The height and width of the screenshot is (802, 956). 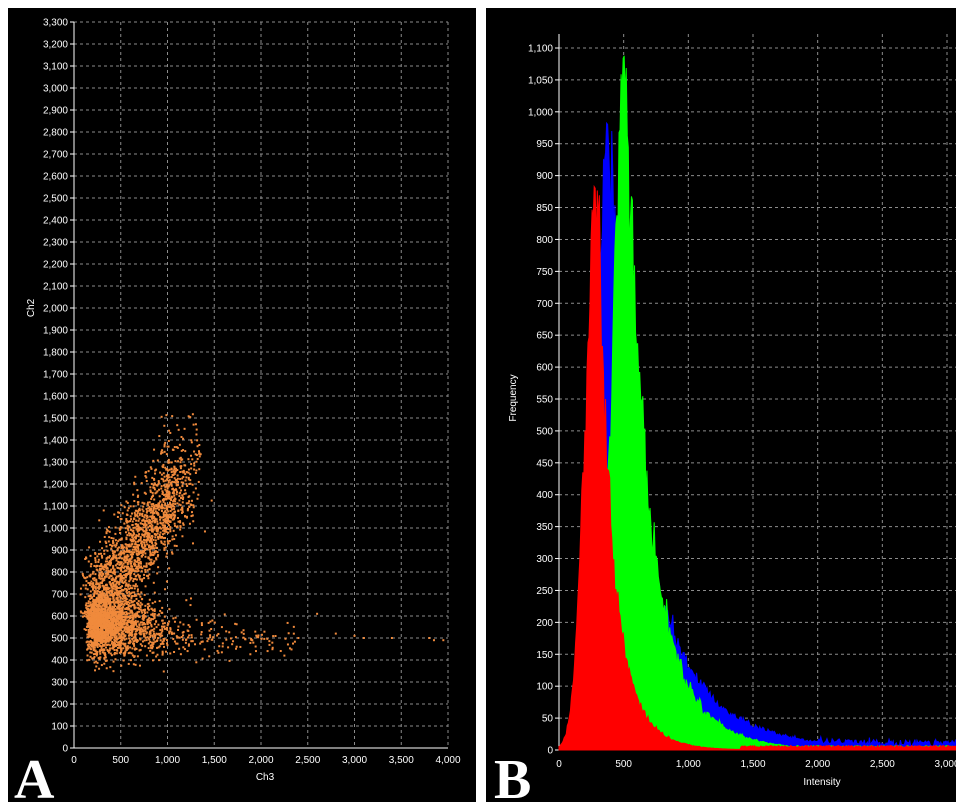 I want to click on y-tick-label: 550, so click(x=544, y=400).